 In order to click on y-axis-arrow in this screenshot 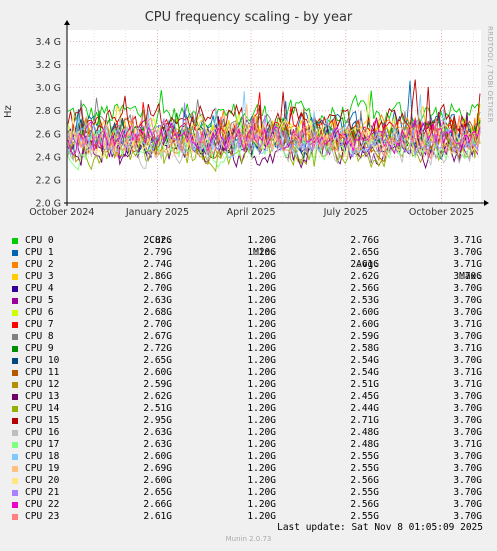, I will do `click(67, 22)`.